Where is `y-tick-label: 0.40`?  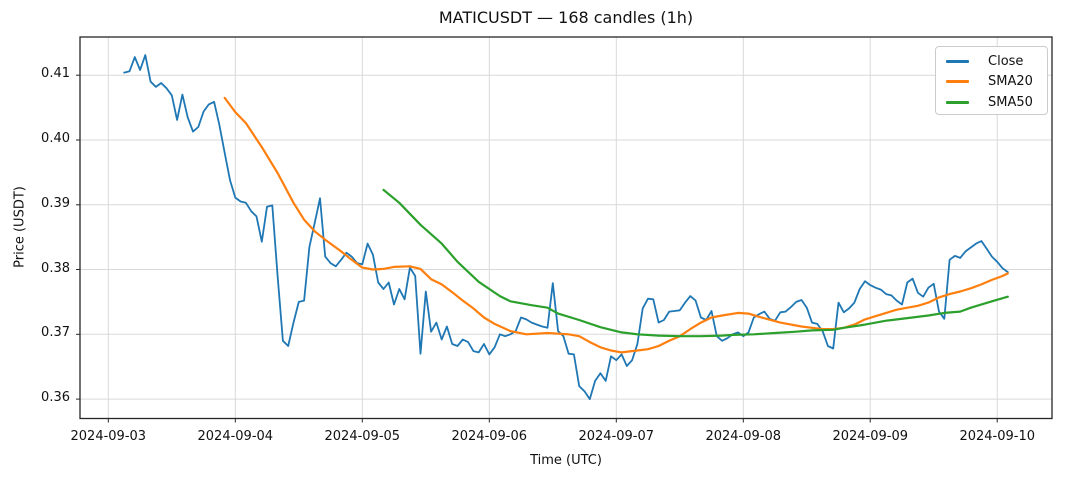
y-tick-label: 0.40 is located at coordinates (55, 138).